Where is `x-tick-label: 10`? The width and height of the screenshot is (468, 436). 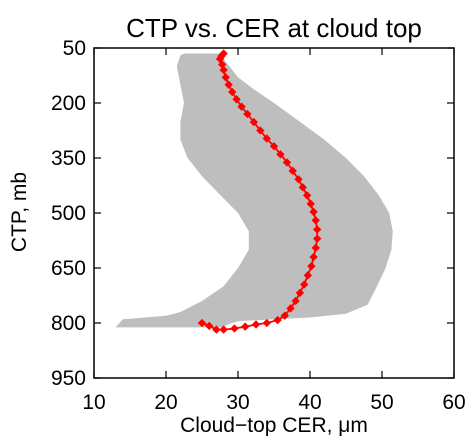 x-tick-label: 10 is located at coordinates (93, 402).